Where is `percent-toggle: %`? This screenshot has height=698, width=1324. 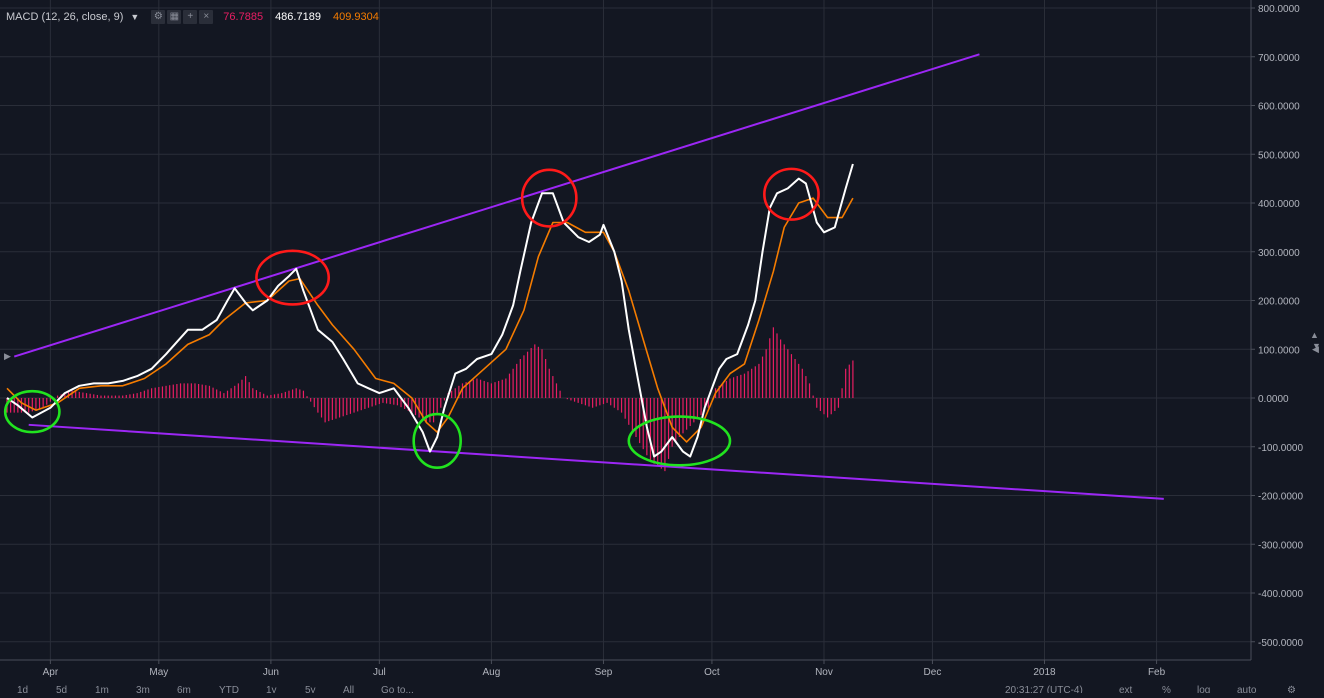
percent-toggle: % is located at coordinates (1166, 689).